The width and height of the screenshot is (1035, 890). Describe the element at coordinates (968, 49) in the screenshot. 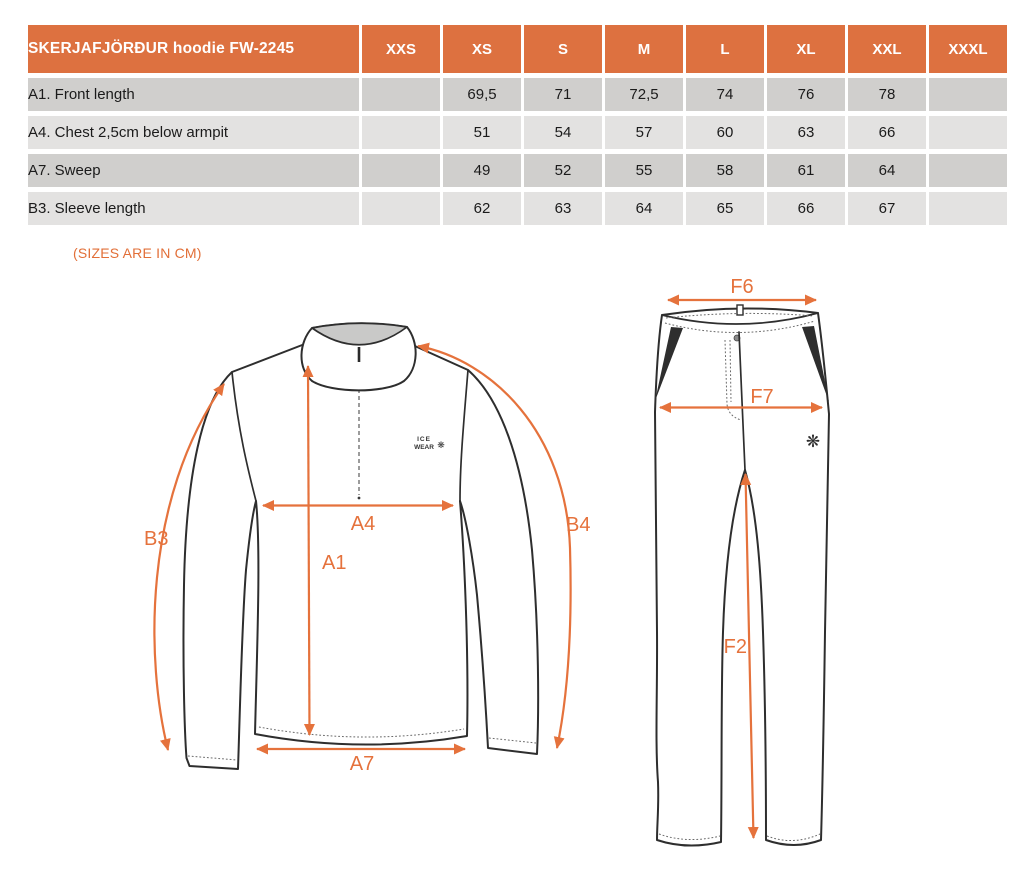

I see `size-column-header-xxxl: XXXL` at that location.